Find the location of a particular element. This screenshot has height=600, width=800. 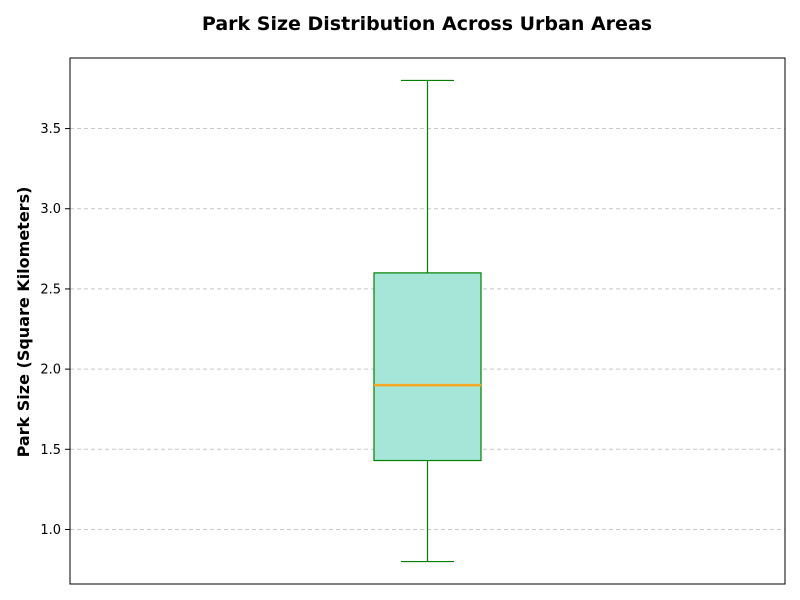

y-axis-label: Park Size (Square Kilometers) is located at coordinates (23, 322).